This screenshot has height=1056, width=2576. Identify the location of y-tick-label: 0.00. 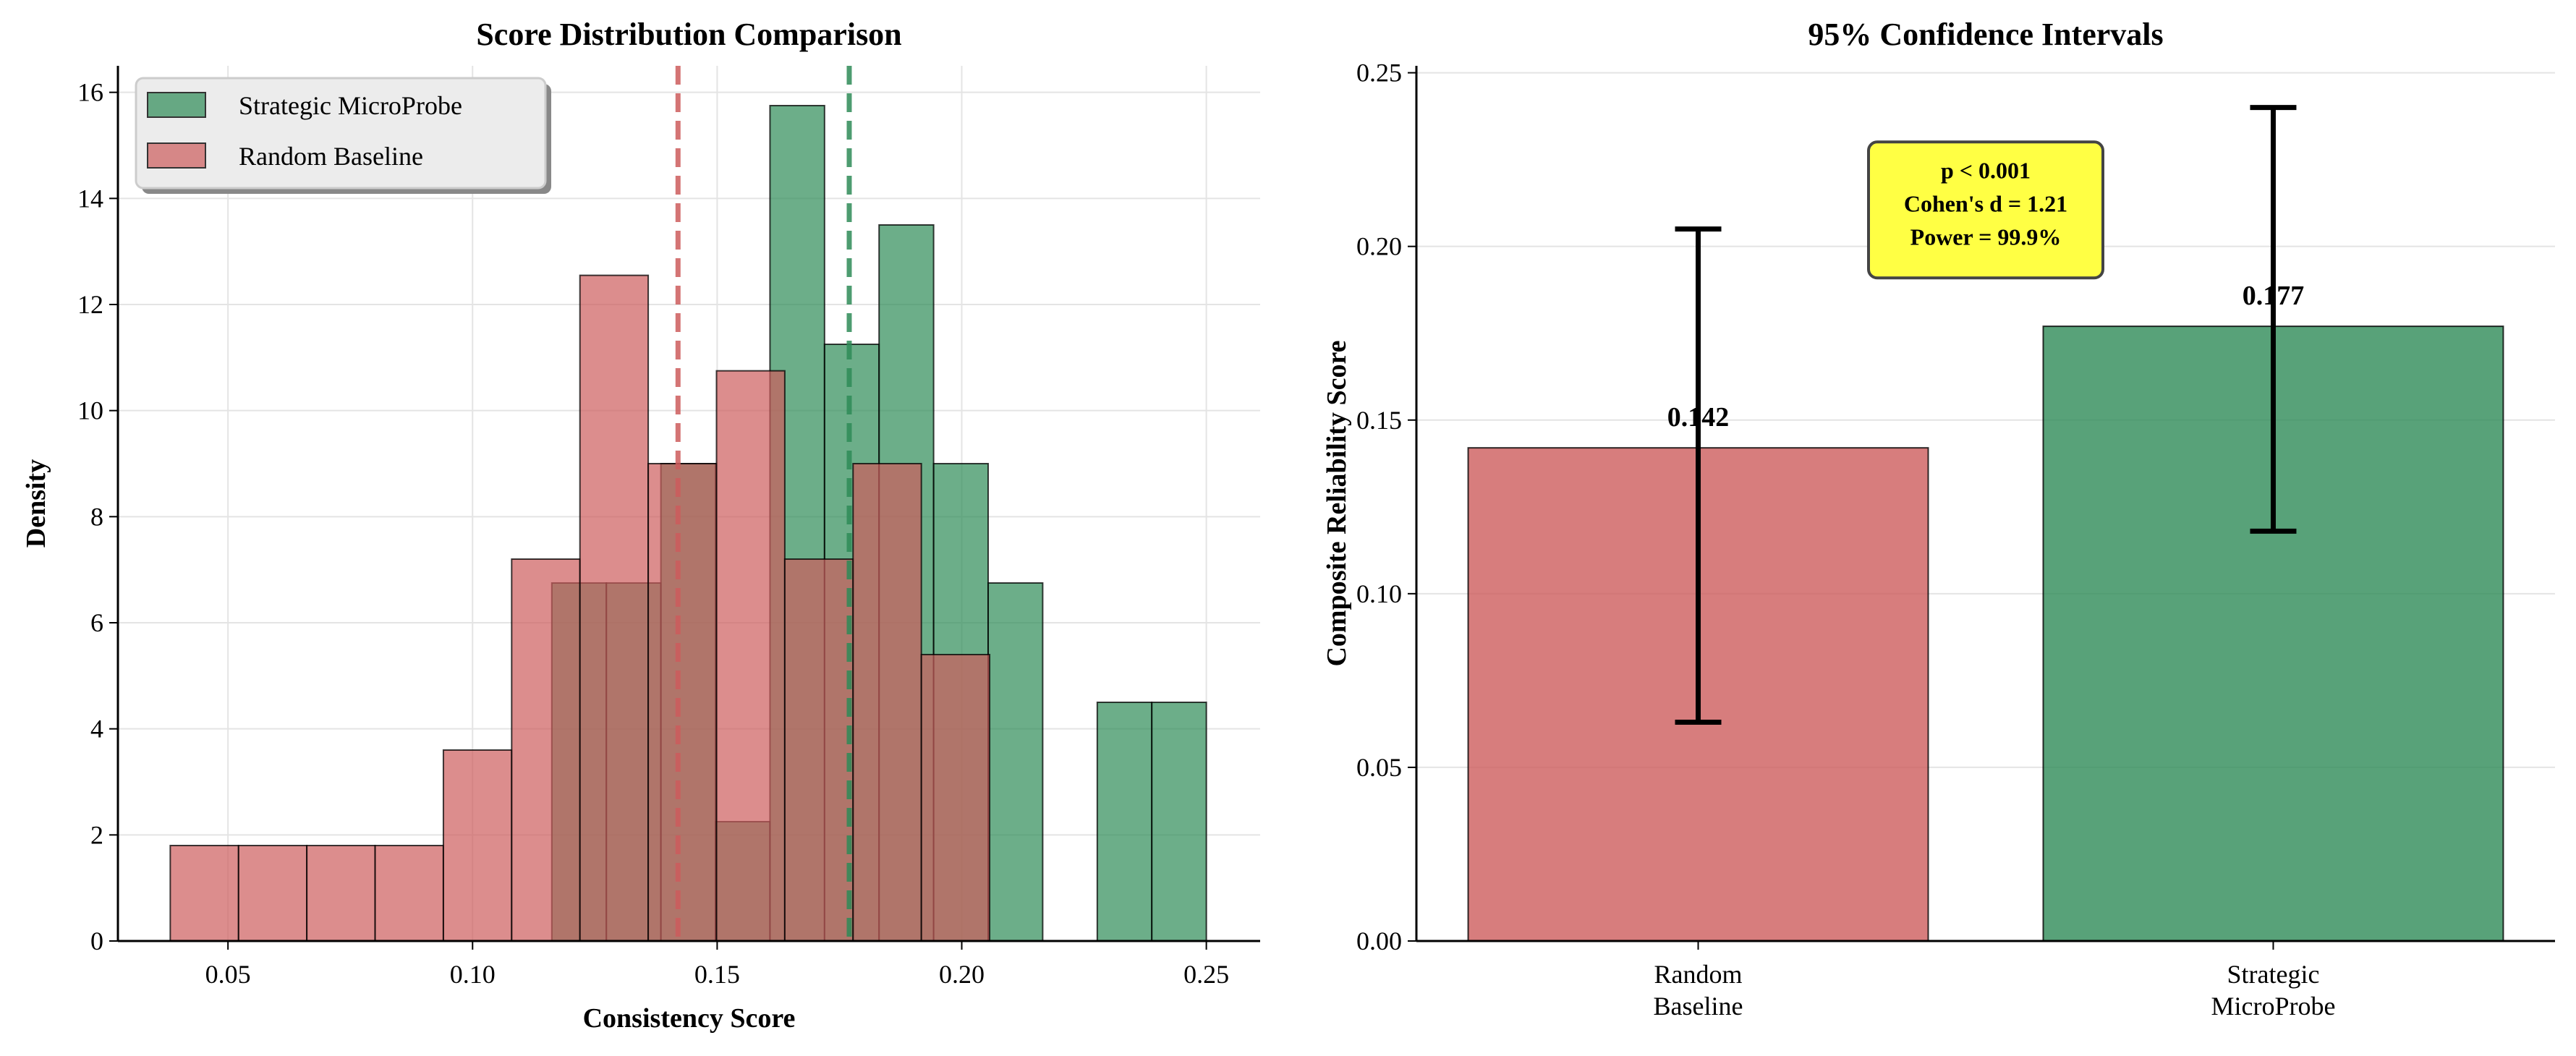
(1379, 941).